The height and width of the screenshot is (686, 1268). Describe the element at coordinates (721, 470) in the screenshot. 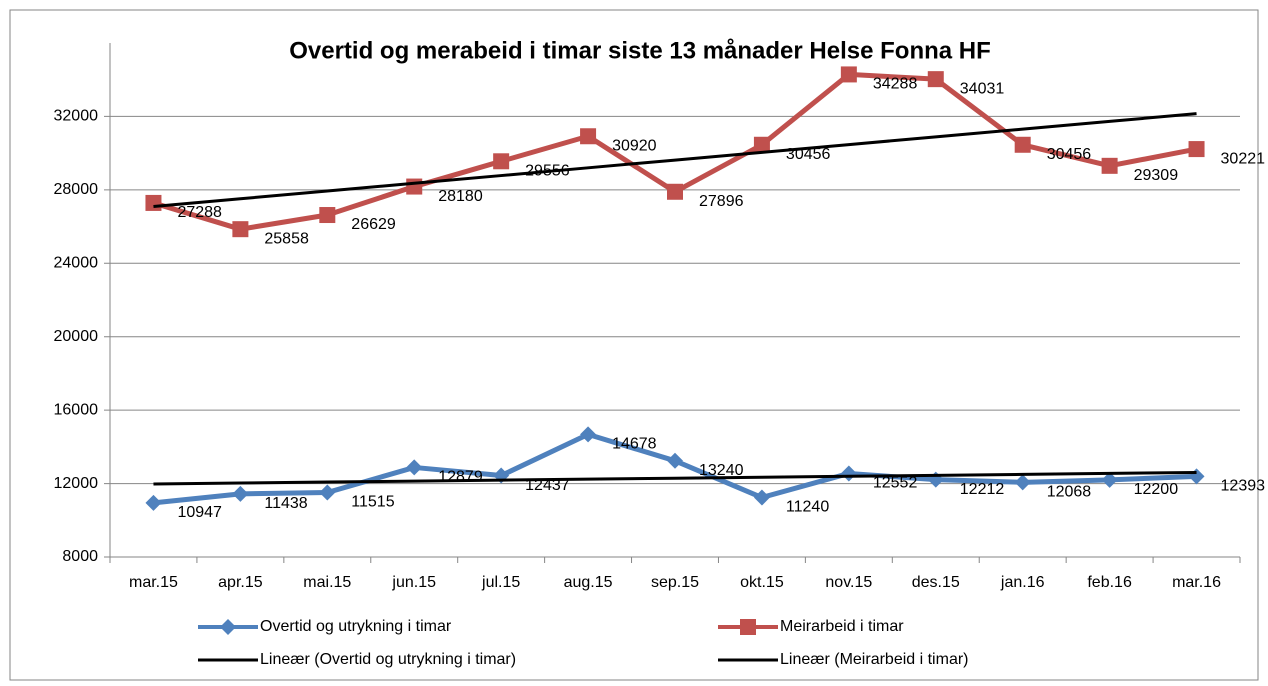

I see `data-label: 13240` at that location.